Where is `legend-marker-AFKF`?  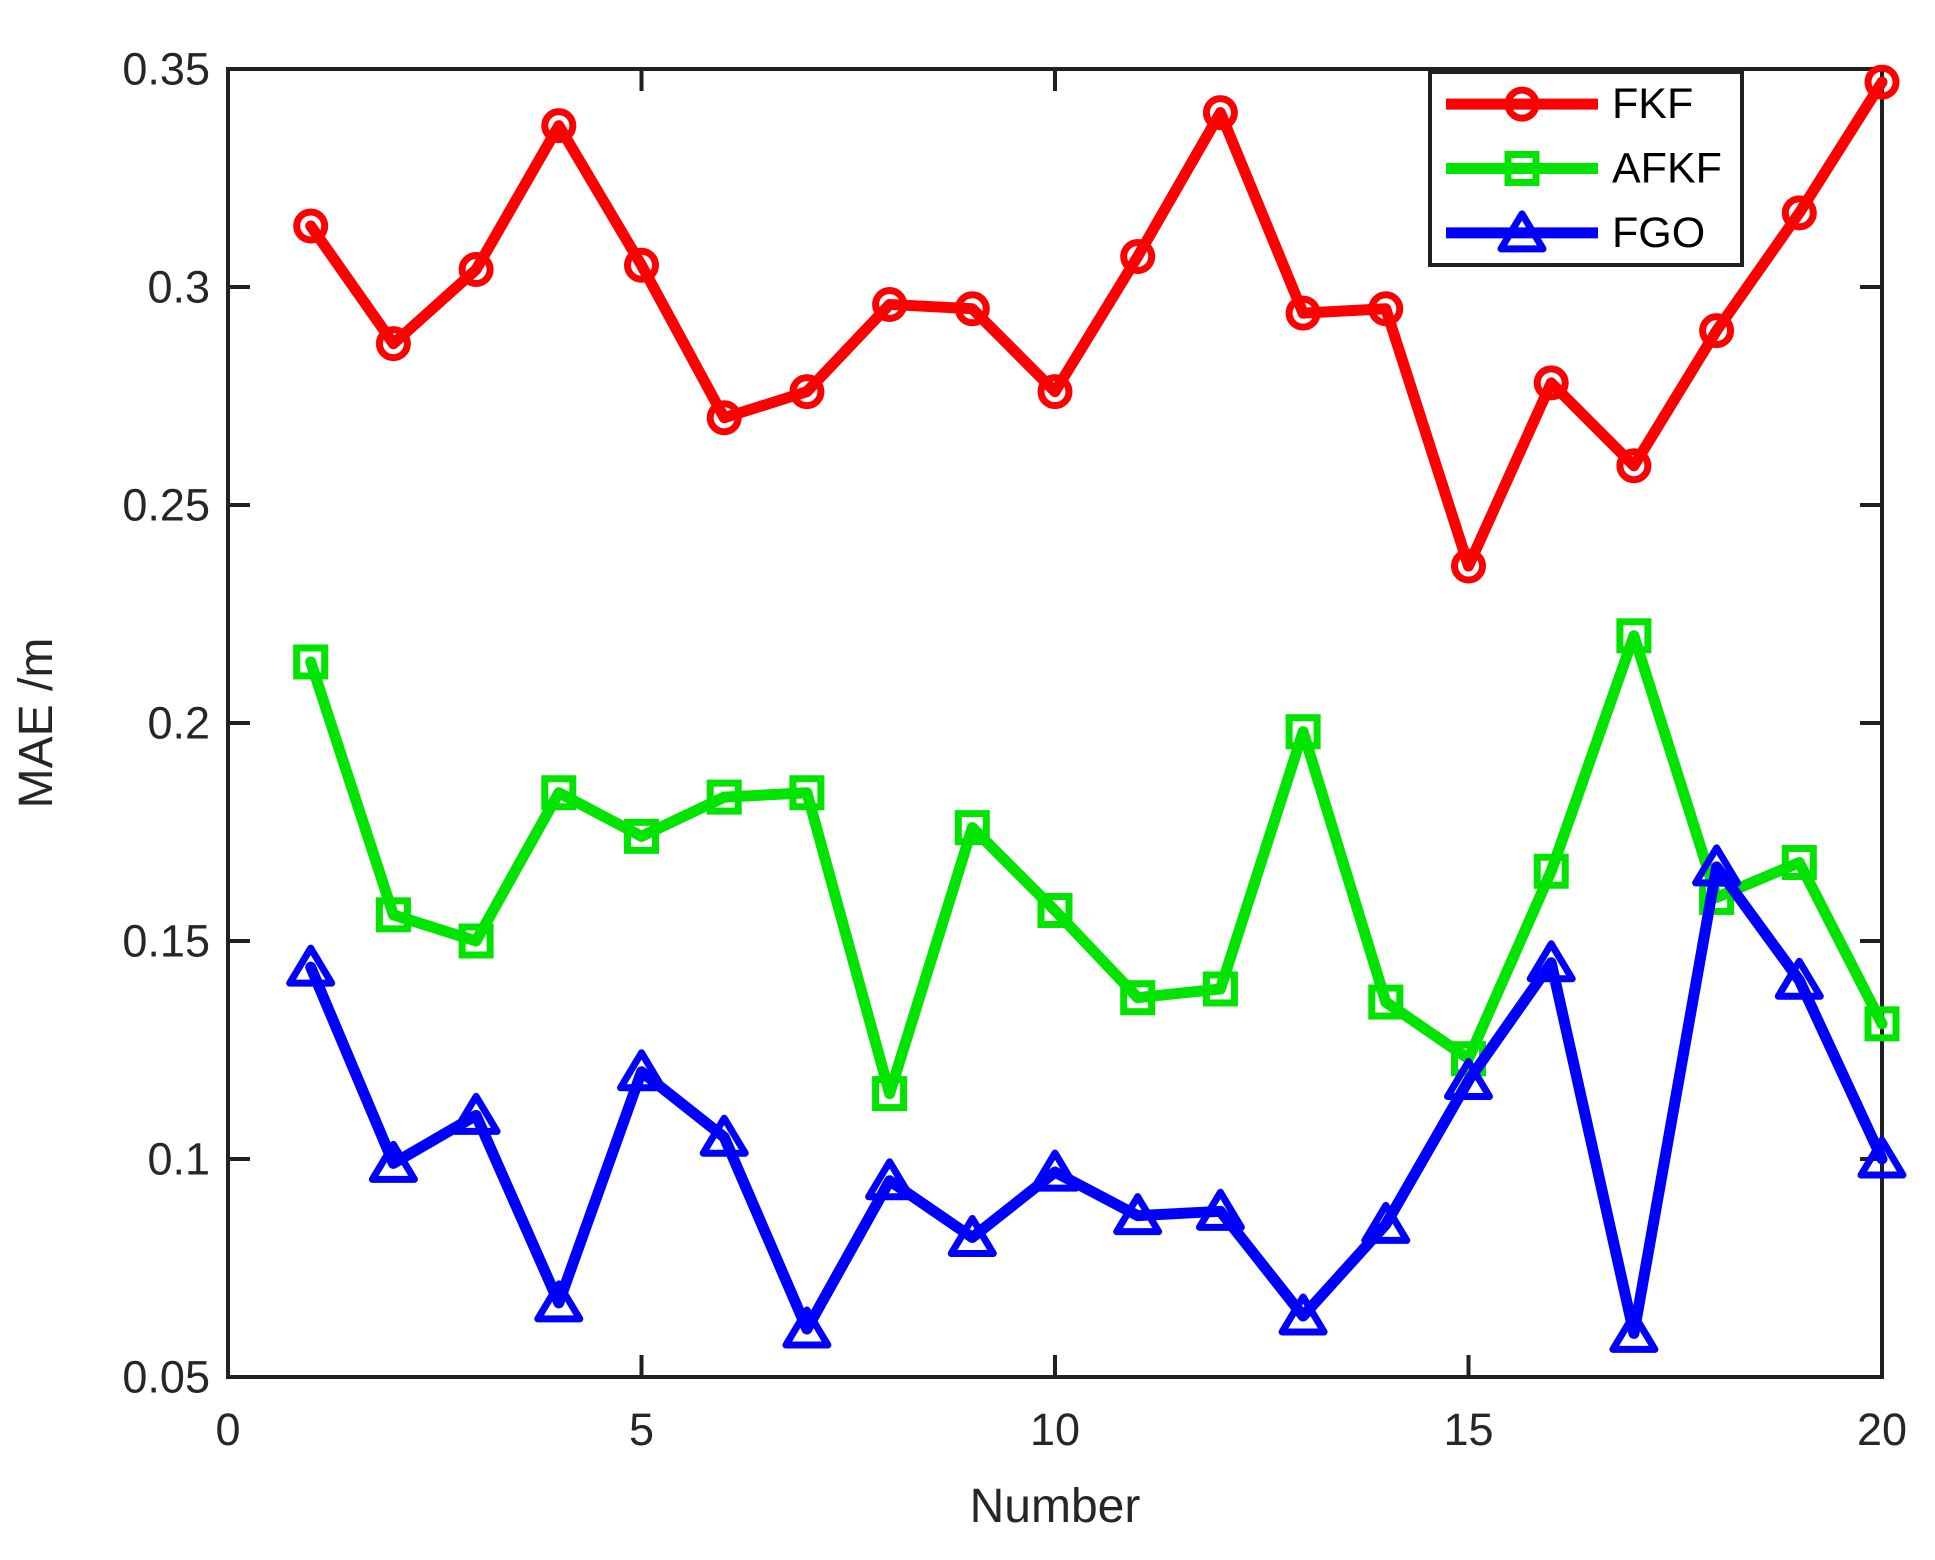 legend-marker-AFKF is located at coordinates (1522, 168).